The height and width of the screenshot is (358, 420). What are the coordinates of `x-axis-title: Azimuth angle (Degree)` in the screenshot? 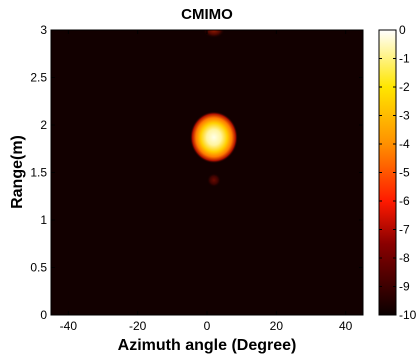 It's located at (207, 345).